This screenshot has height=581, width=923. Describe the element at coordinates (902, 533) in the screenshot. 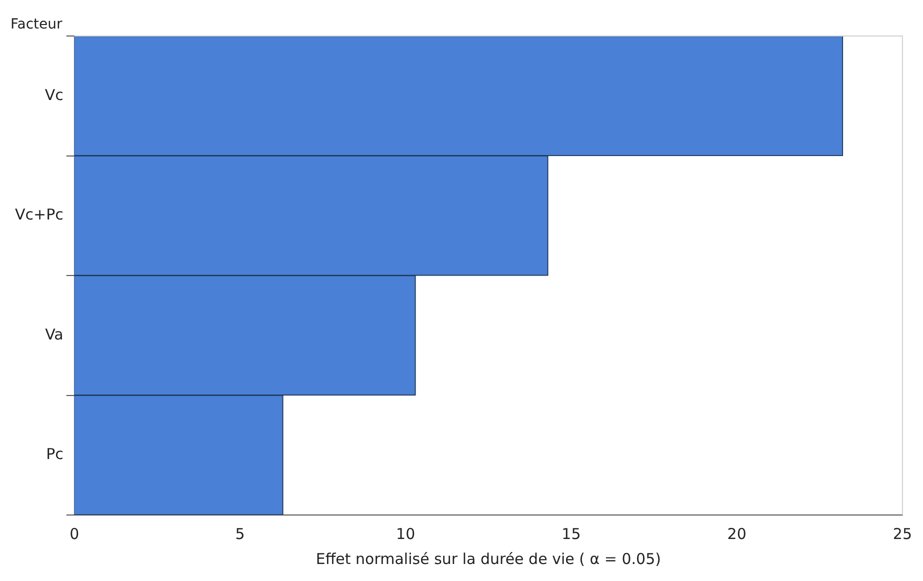

I see `x-tick-label: 25` at that location.